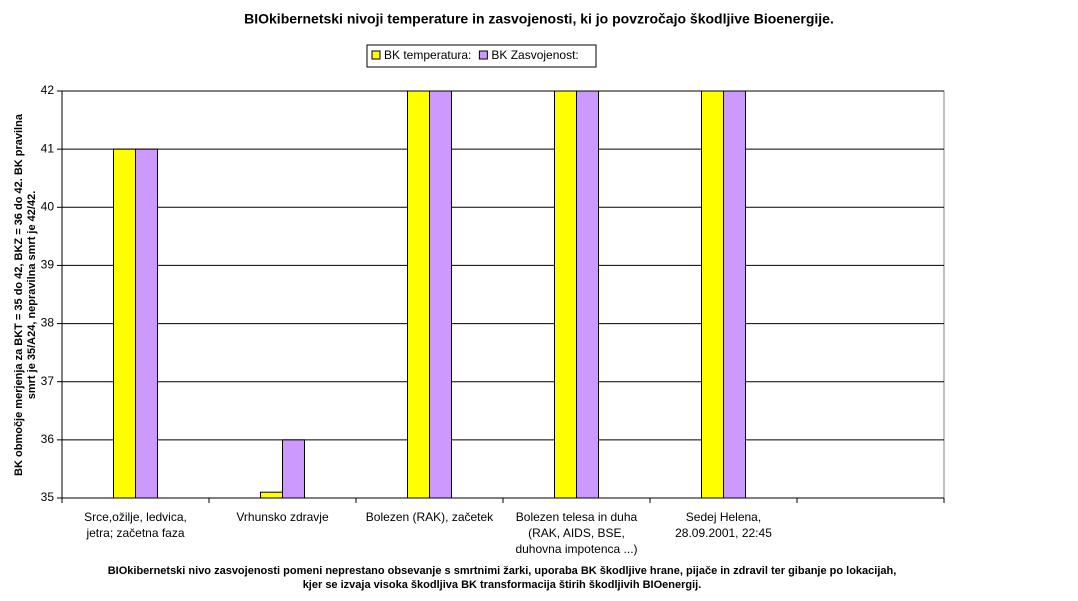 The width and height of the screenshot is (1078, 601). Describe the element at coordinates (534, 55) in the screenshot. I see `legend-label: BK Zasvojenost:` at that location.